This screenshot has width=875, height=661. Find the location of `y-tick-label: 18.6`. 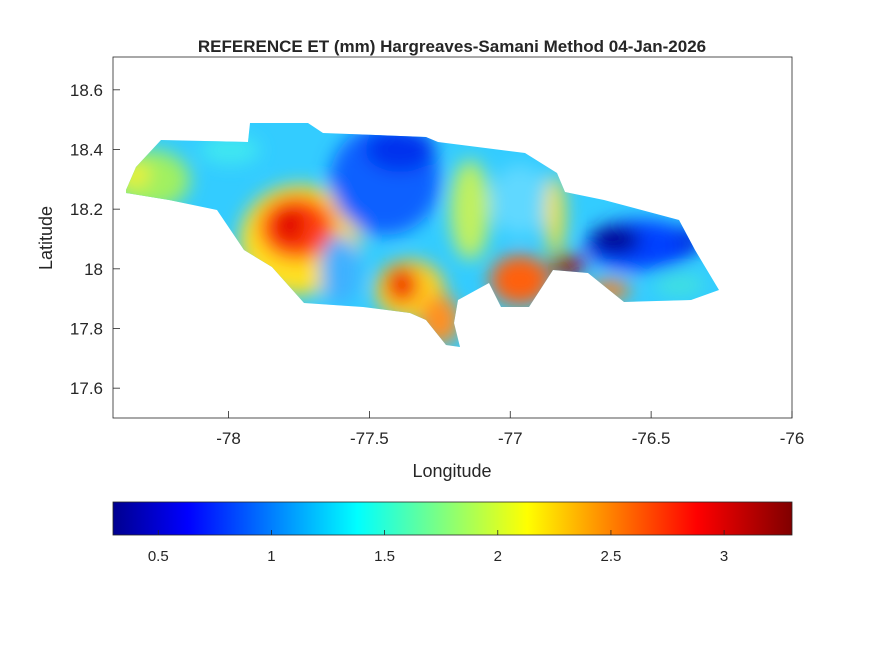

y-tick-label: 18.6 is located at coordinates (86, 90).